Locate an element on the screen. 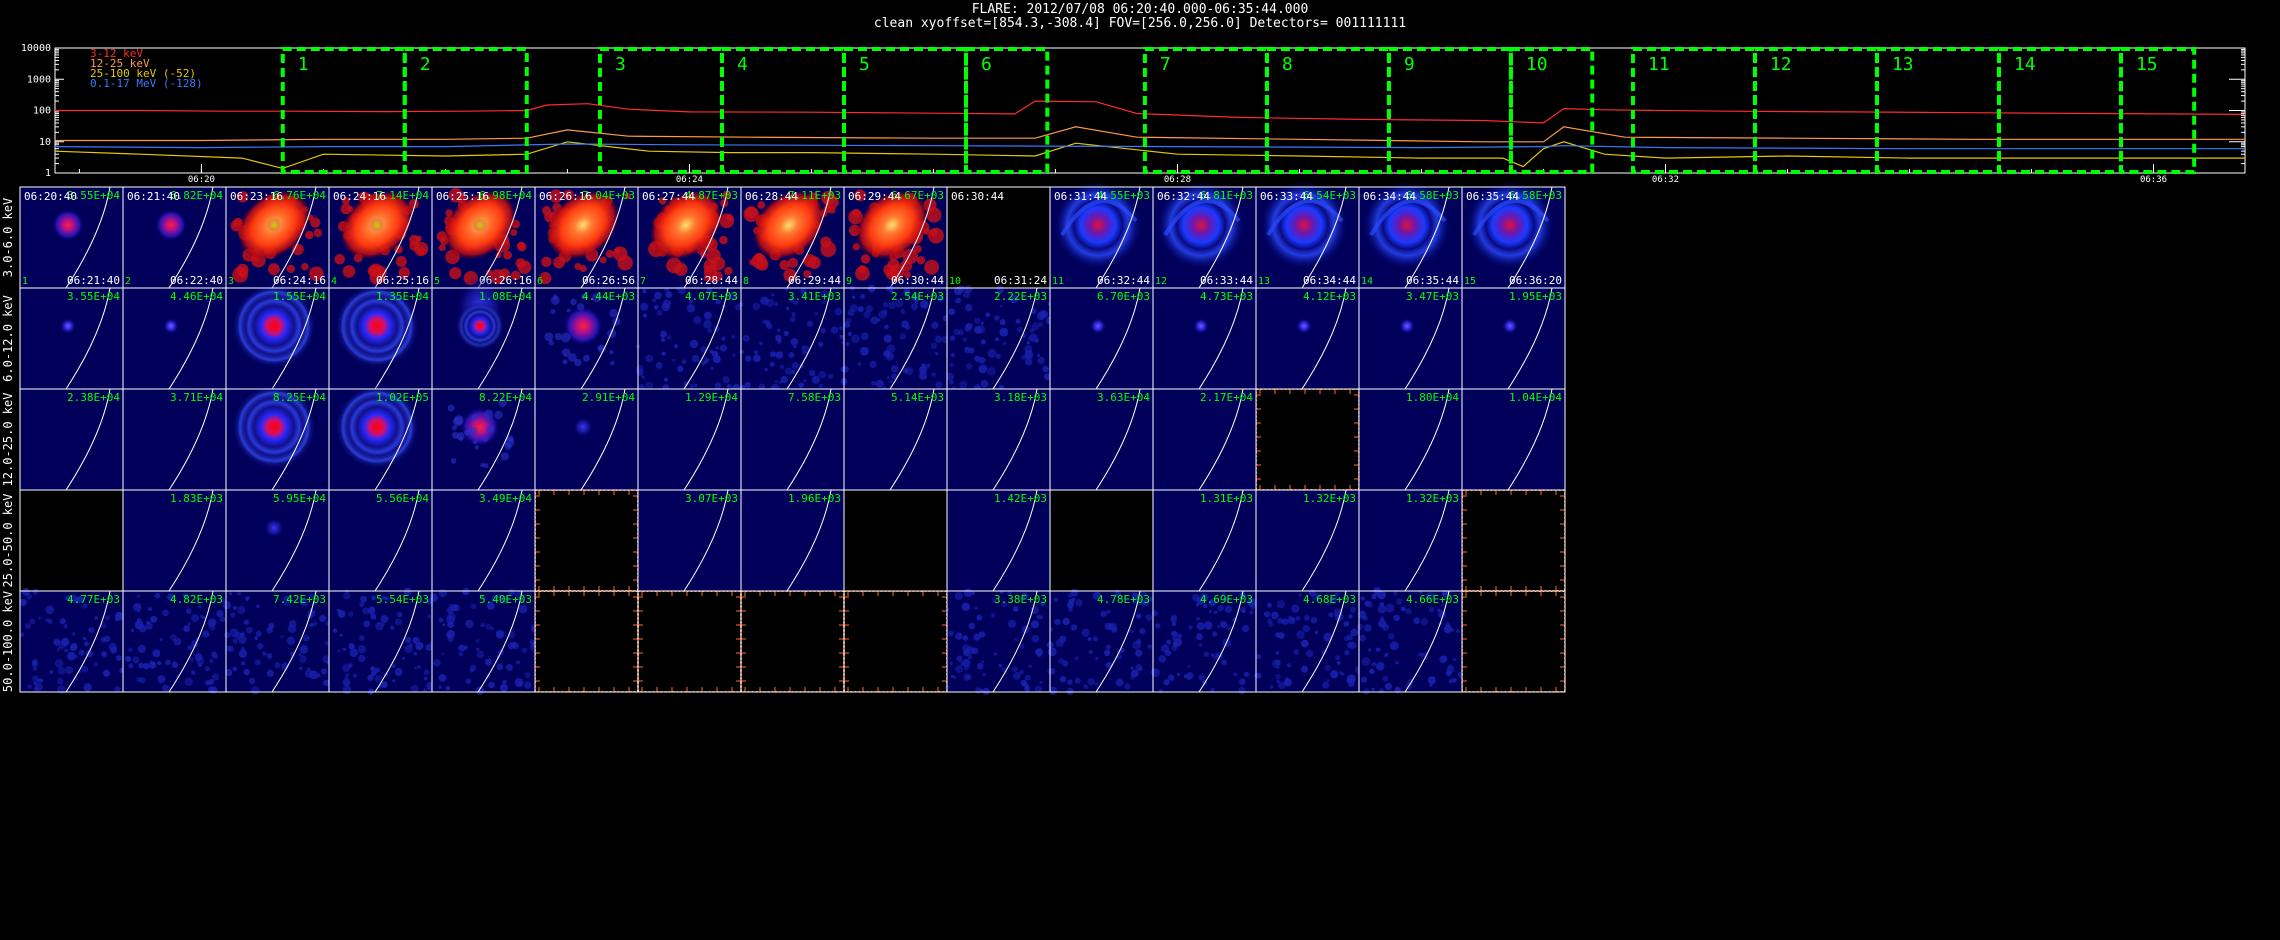 Image resolution: width=2280 pixels, height=940 pixels. tile-peak-value: 5.14E+03 is located at coordinates (917, 397).